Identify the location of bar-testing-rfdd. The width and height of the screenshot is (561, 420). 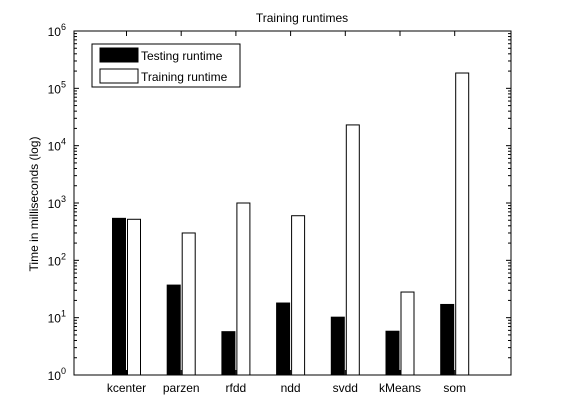
(228, 353).